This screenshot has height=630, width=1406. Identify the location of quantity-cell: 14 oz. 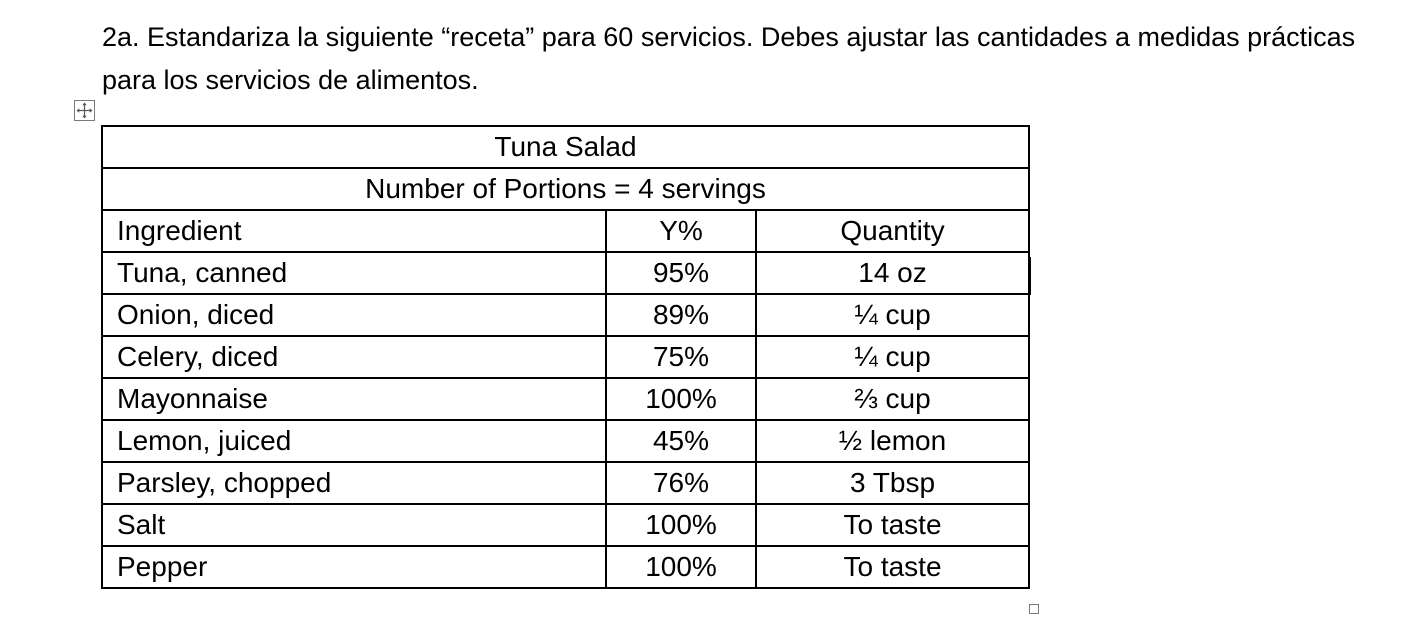
(892, 273).